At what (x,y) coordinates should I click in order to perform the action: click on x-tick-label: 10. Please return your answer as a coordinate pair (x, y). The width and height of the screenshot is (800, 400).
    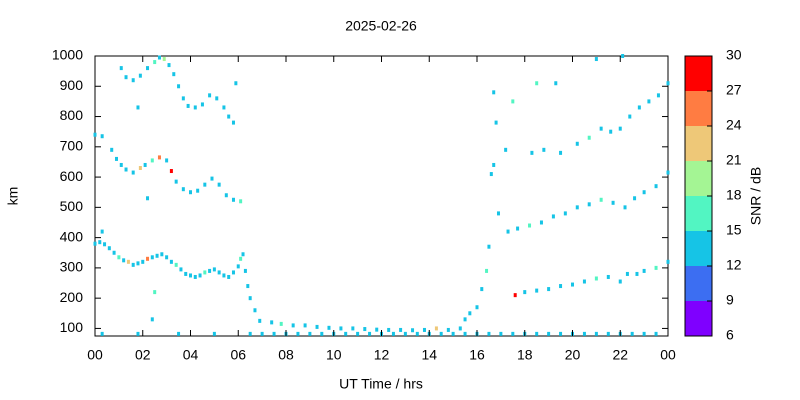
    Looking at the image, I should click on (334, 355).